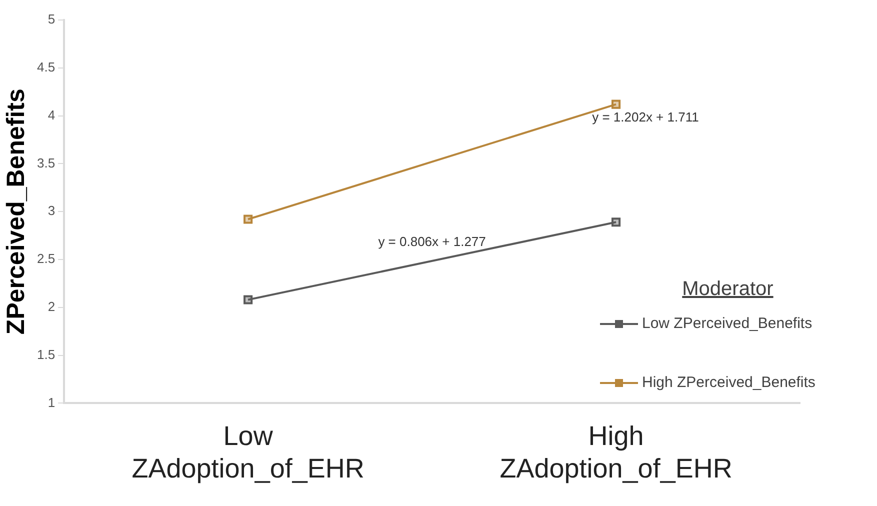  Describe the element at coordinates (16, 211) in the screenshot. I see `y-axis-title: ZPerceived_Benefits` at that location.